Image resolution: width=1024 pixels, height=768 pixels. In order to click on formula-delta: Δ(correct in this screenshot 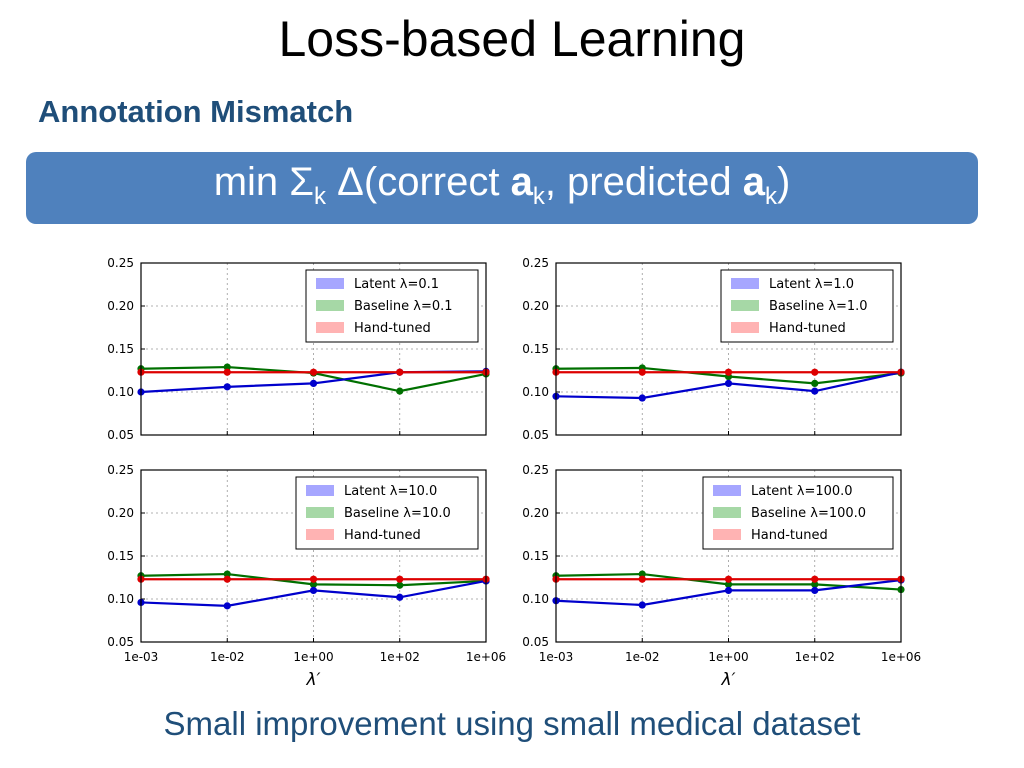, I will do `click(424, 182)`.